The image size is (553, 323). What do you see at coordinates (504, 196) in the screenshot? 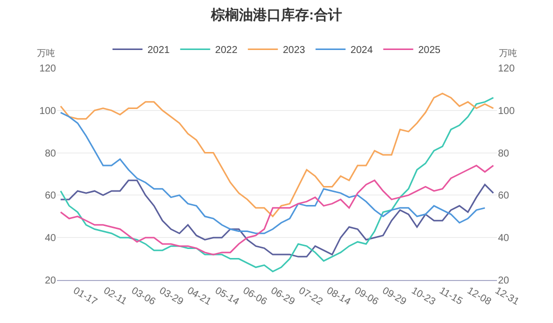
I see `y2-tick-label: 60` at bounding box center [504, 196].